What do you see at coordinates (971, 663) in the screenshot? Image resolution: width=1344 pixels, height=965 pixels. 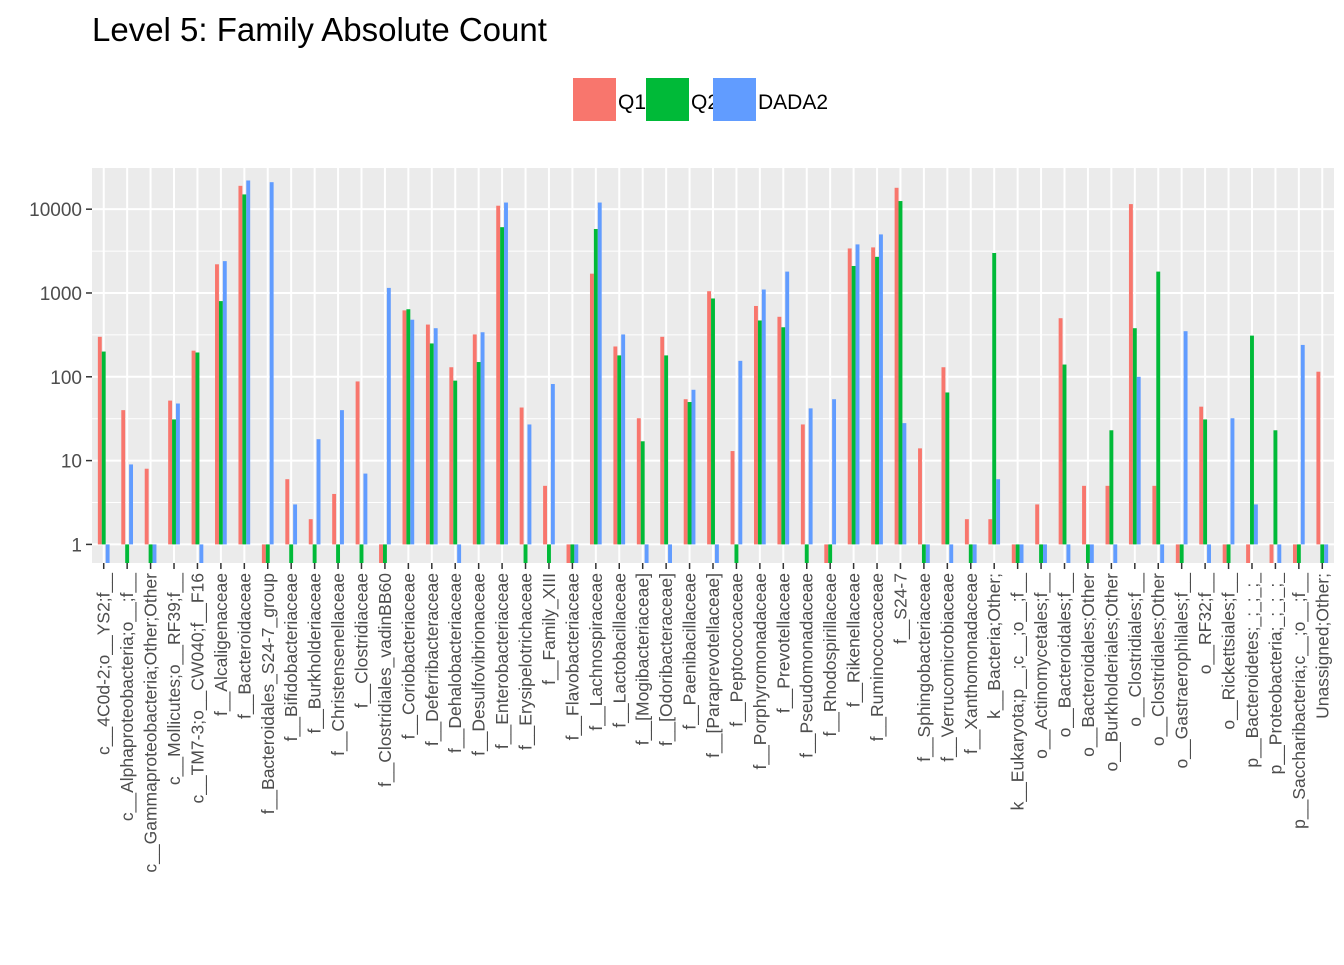 I see `x-tick-label: f__Xanthomonadaceae` at bounding box center [971, 663].